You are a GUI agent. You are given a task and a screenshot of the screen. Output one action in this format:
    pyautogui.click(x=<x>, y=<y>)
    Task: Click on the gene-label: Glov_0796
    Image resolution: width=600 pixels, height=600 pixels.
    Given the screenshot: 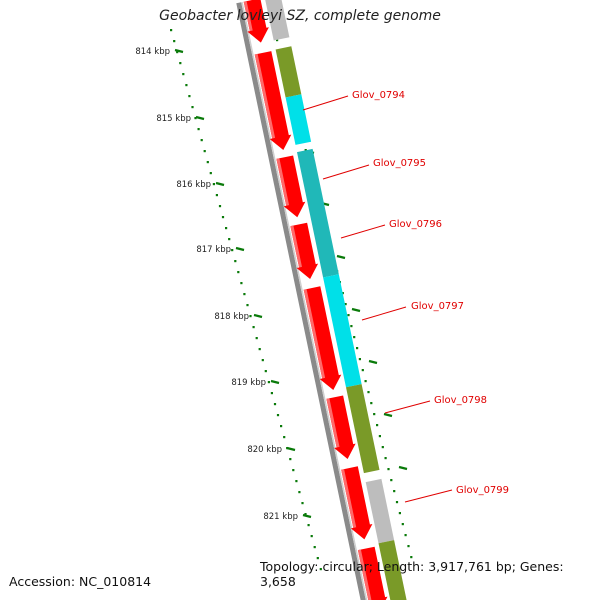 What is the action you would take?
    pyautogui.click(x=415, y=224)
    